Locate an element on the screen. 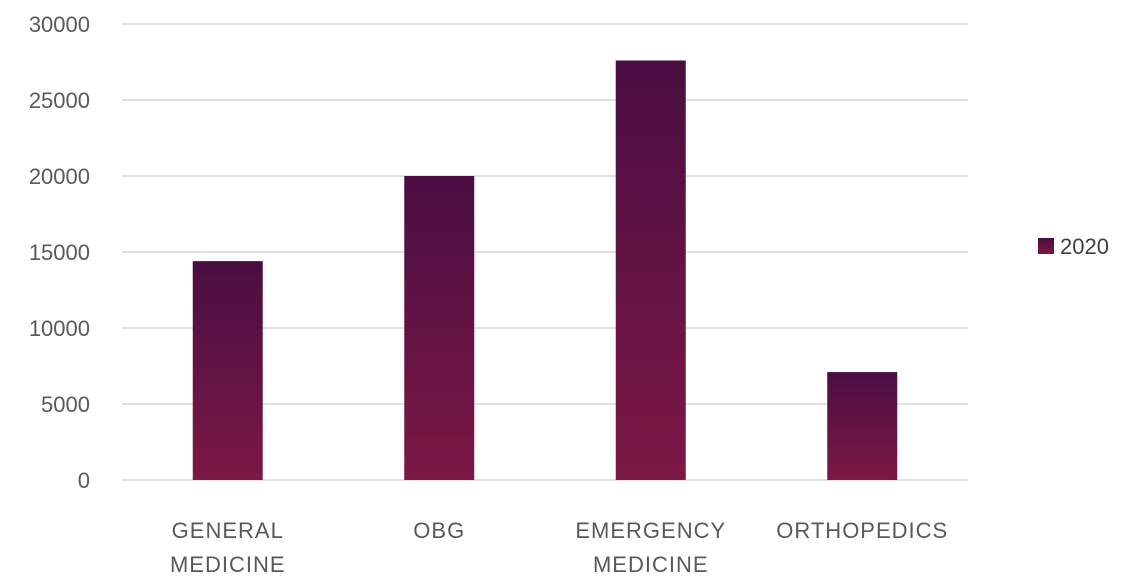 This screenshot has height=580, width=1125. y-tick-label: 30000 is located at coordinates (59, 24).